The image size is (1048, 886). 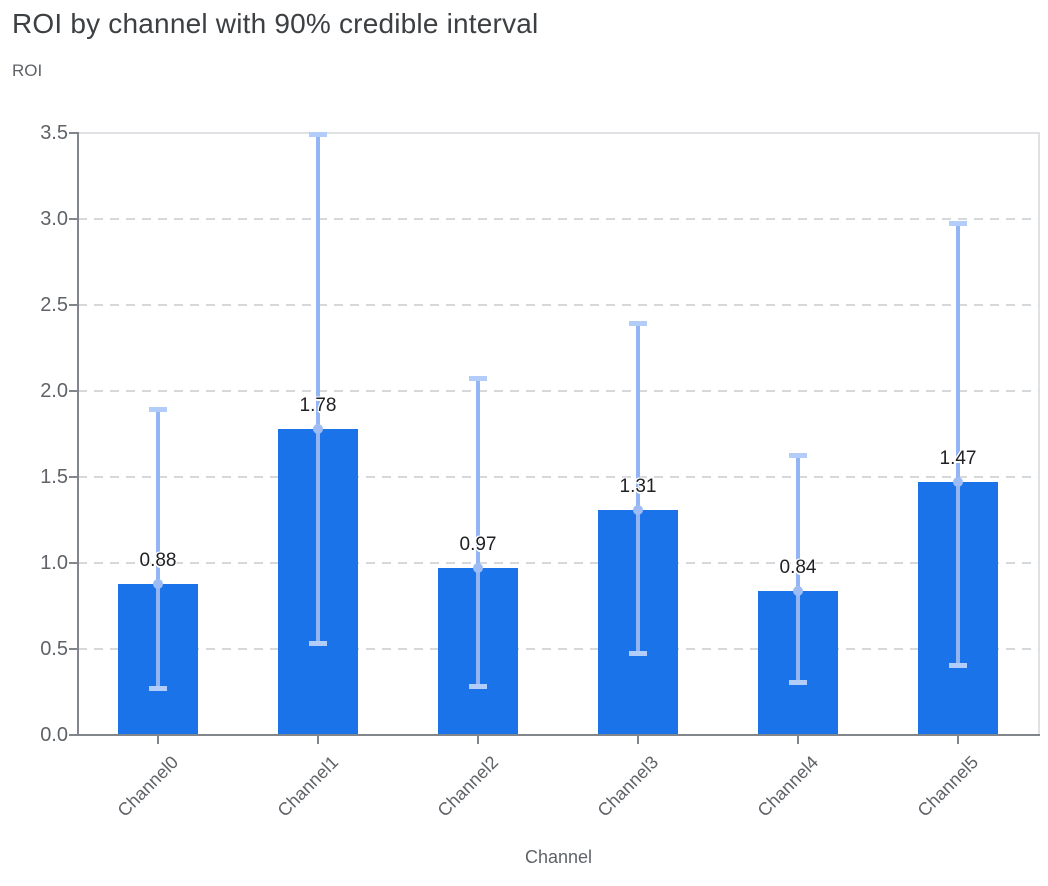 What do you see at coordinates (628, 786) in the screenshot?
I see `x-tick-label-channel3: Channel3` at bounding box center [628, 786].